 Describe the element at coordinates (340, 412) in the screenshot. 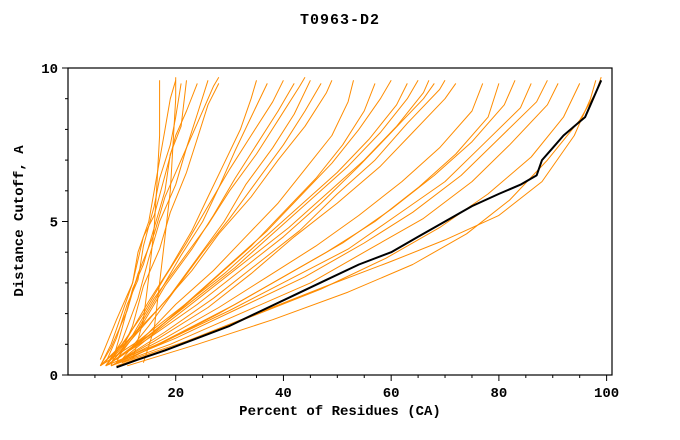

I see `x-axis-label: Percent of Residues (CA)` at that location.